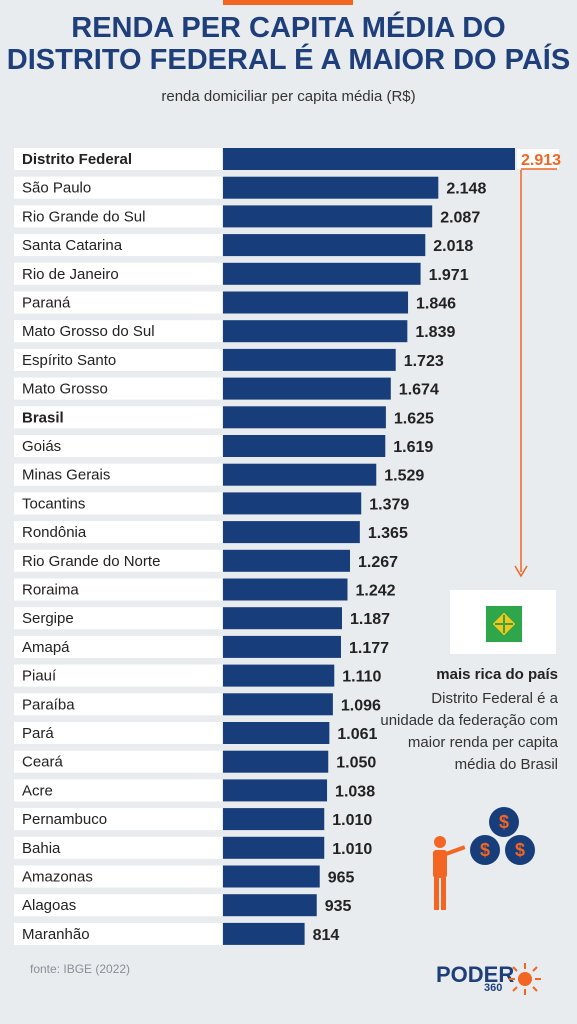 Image resolution: width=577 pixels, height=1024 pixels. Describe the element at coordinates (288, 2) in the screenshot. I see `accent-bar` at that location.